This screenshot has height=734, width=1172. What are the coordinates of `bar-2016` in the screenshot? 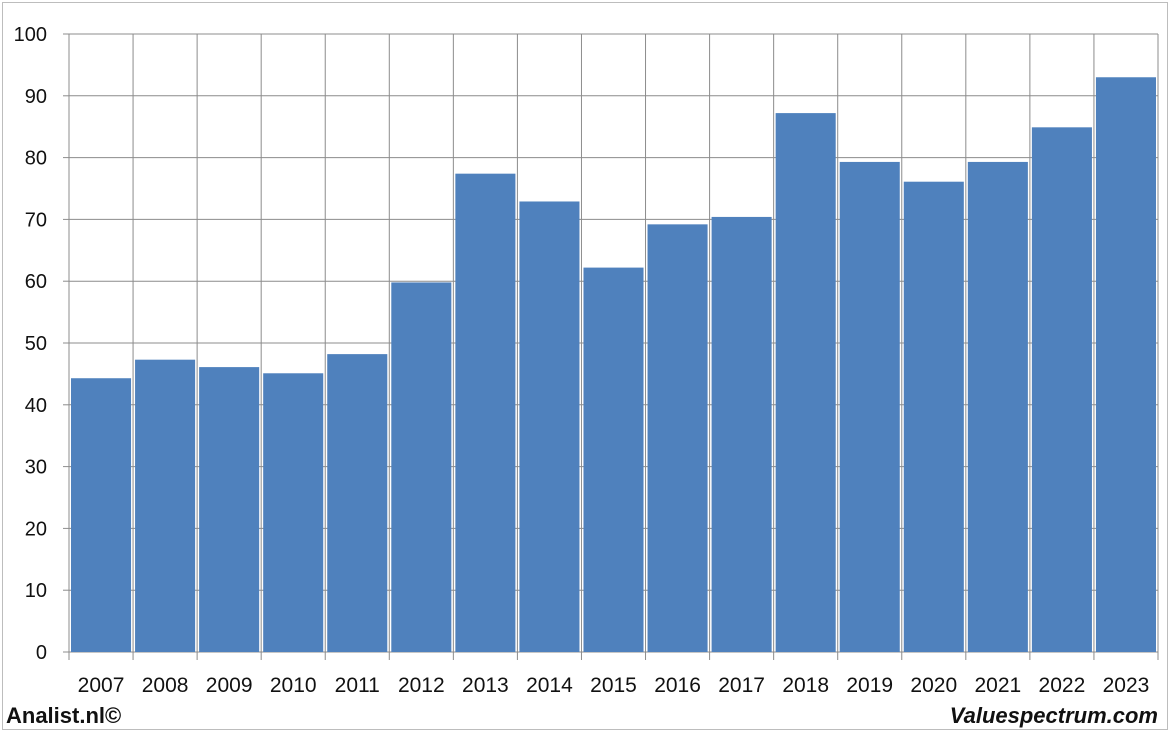 It's located at (677, 438).